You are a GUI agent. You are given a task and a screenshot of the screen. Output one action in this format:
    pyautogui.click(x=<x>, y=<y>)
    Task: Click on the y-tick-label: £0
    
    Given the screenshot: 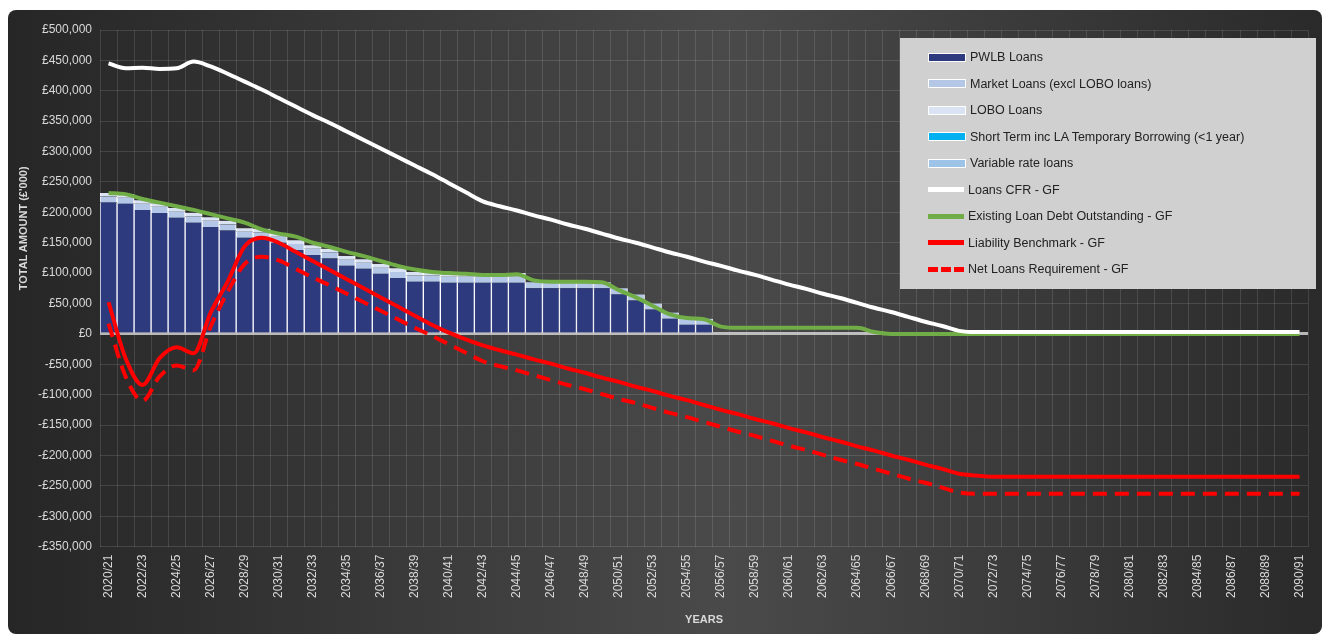 What is the action you would take?
    pyautogui.click(x=85, y=333)
    